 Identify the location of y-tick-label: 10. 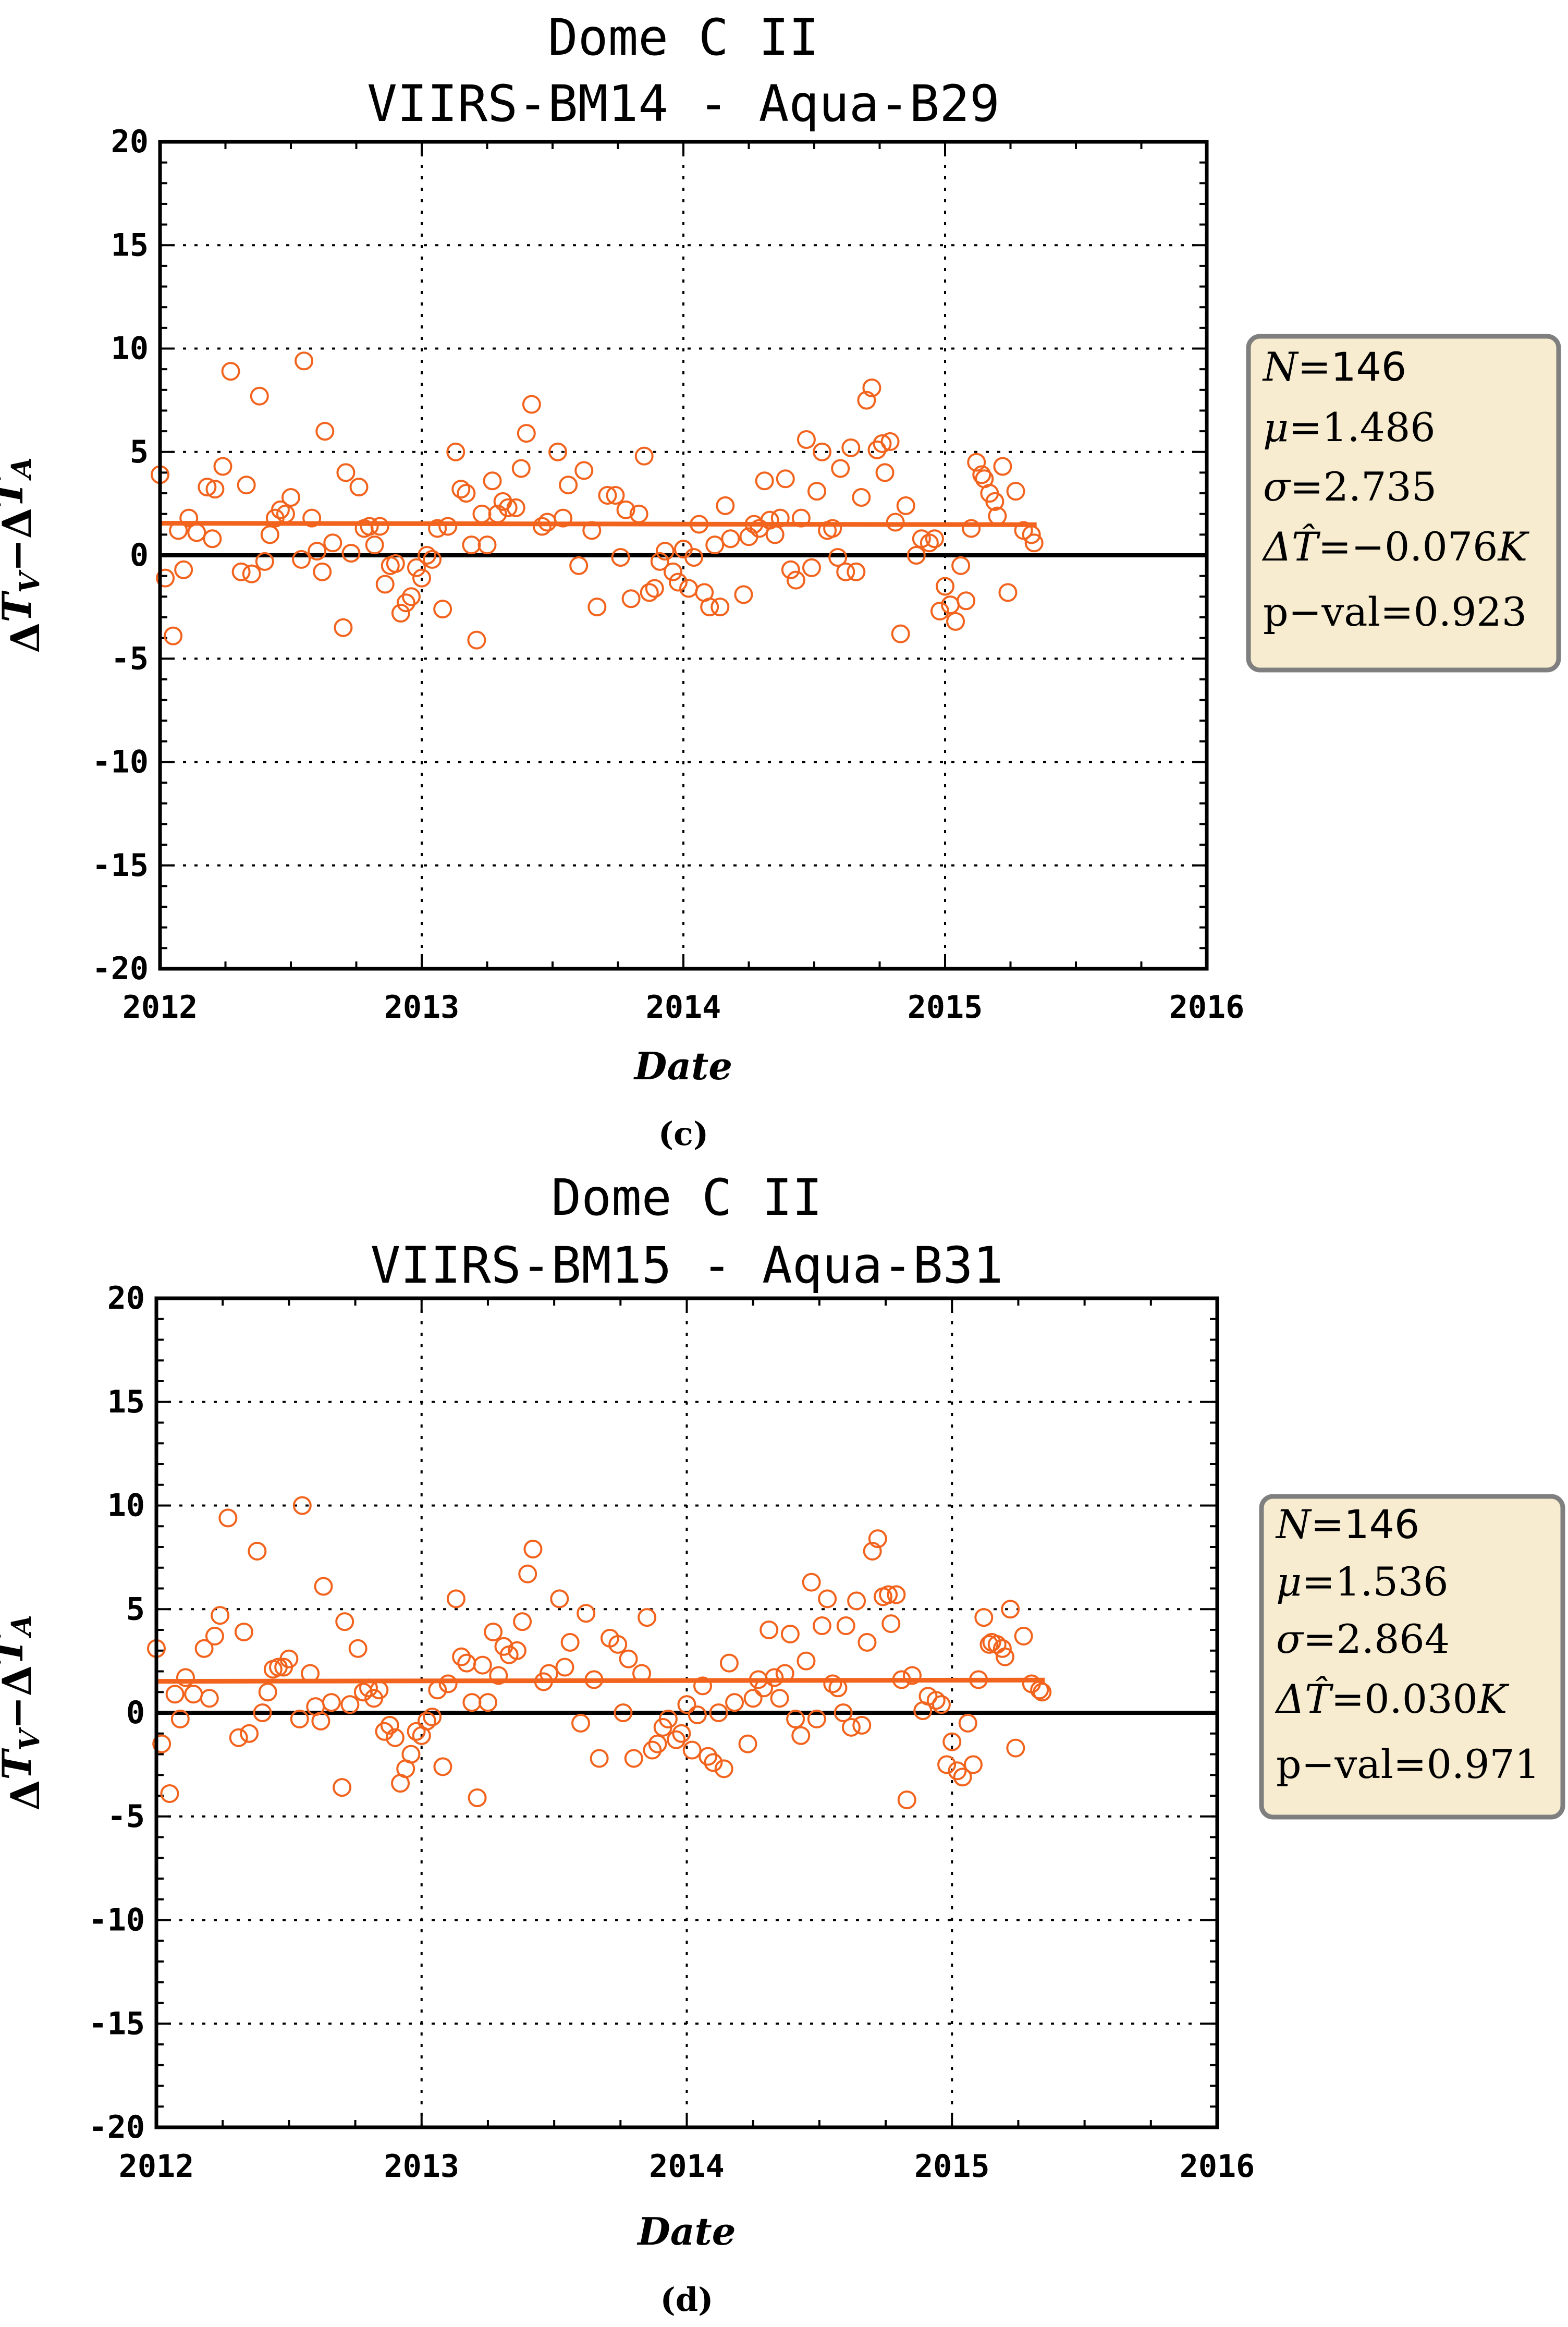
(126, 1506).